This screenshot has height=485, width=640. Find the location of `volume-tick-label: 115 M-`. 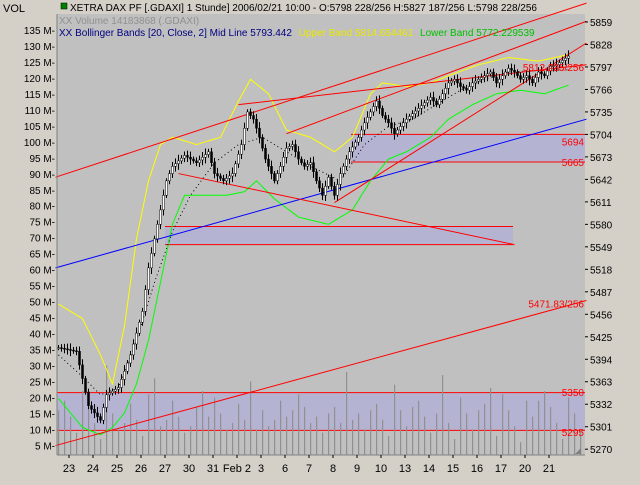

volume-tick-label: 115 M- is located at coordinates (40, 95).